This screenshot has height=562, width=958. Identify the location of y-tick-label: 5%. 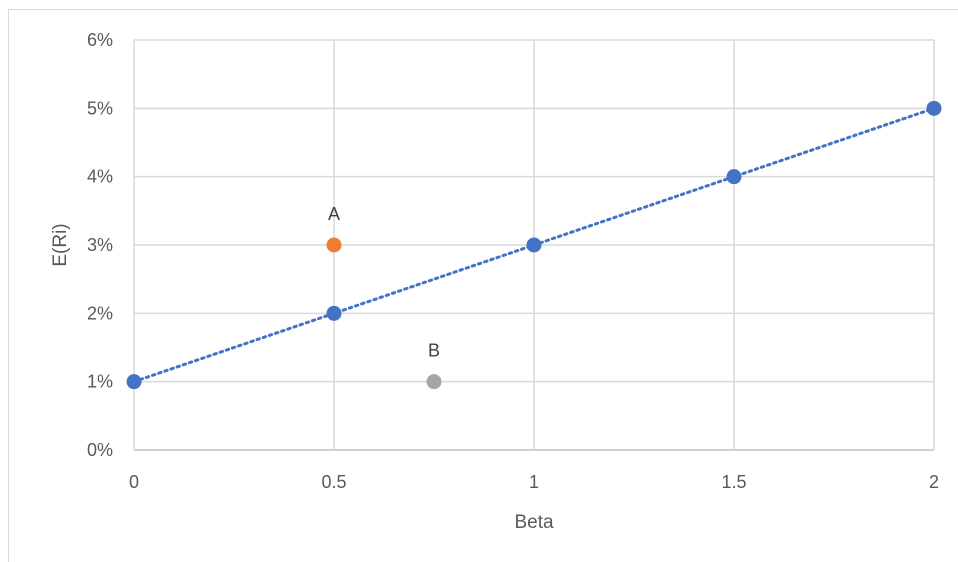
(100, 108).